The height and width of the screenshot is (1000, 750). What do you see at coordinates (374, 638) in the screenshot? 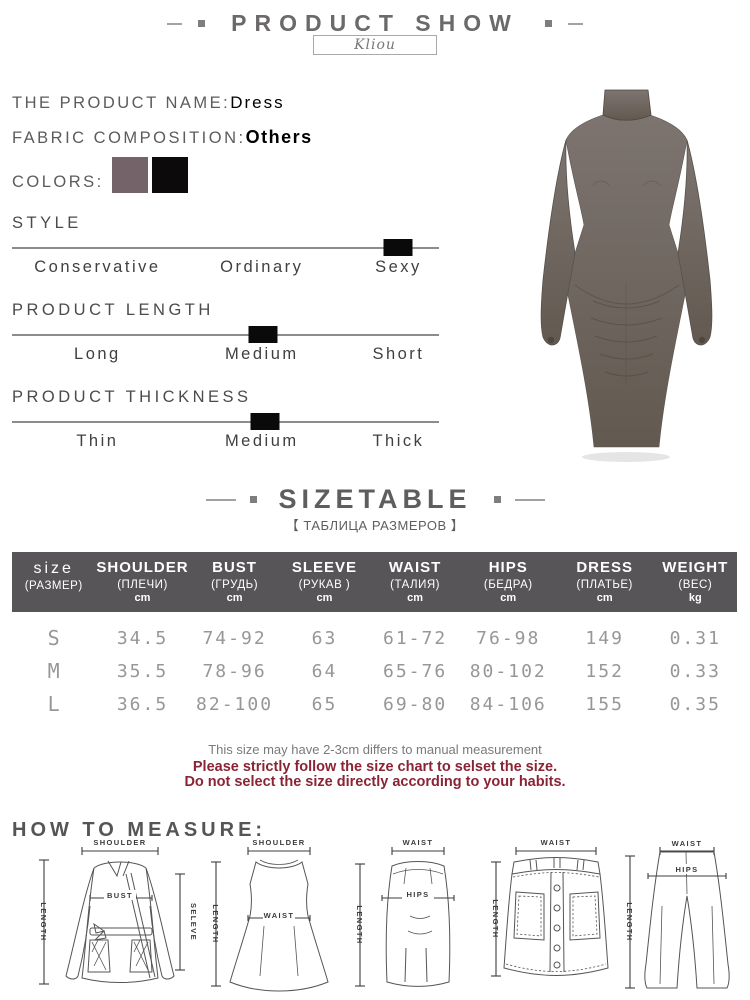
I see `table-row-s: S 34.5 74-92 63 61-72 76-98 149 0.31` at bounding box center [374, 638].